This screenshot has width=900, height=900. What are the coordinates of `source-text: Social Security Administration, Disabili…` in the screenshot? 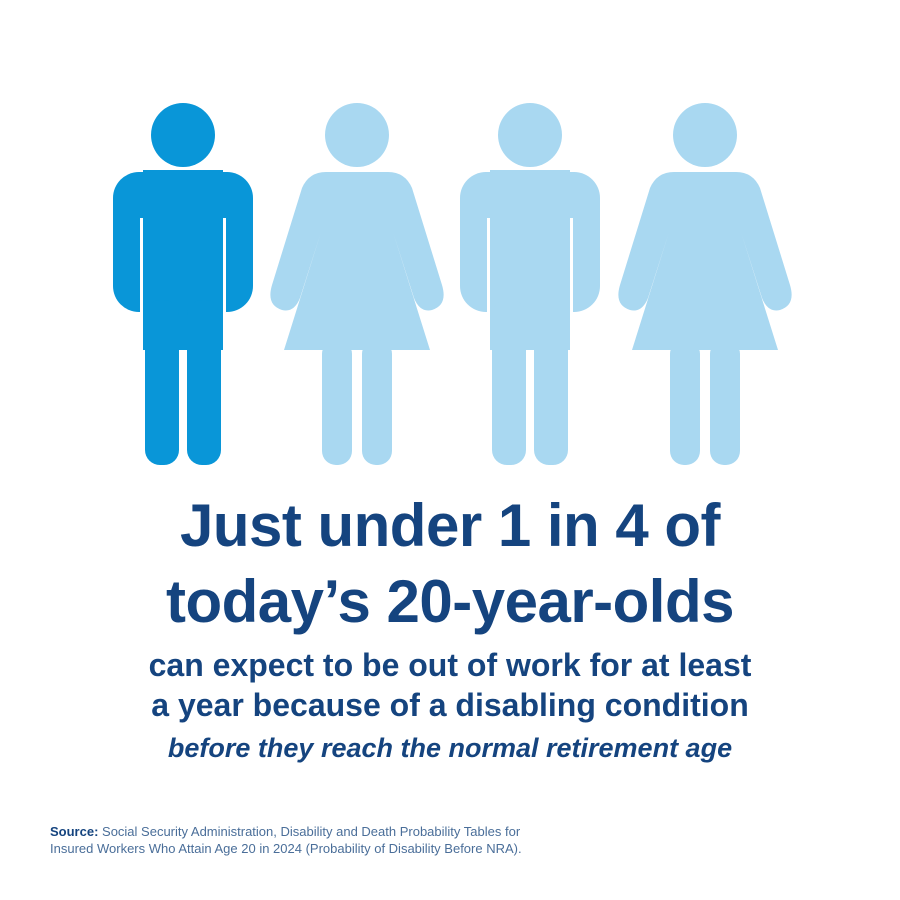 It's located at (286, 840).